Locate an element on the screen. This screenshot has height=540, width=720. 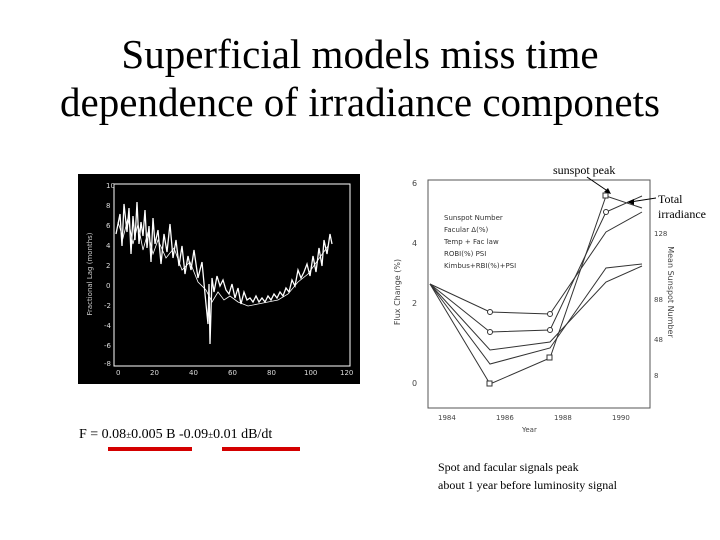
sunspot-peak-label: sunspot peak is located at coordinates (584, 170).